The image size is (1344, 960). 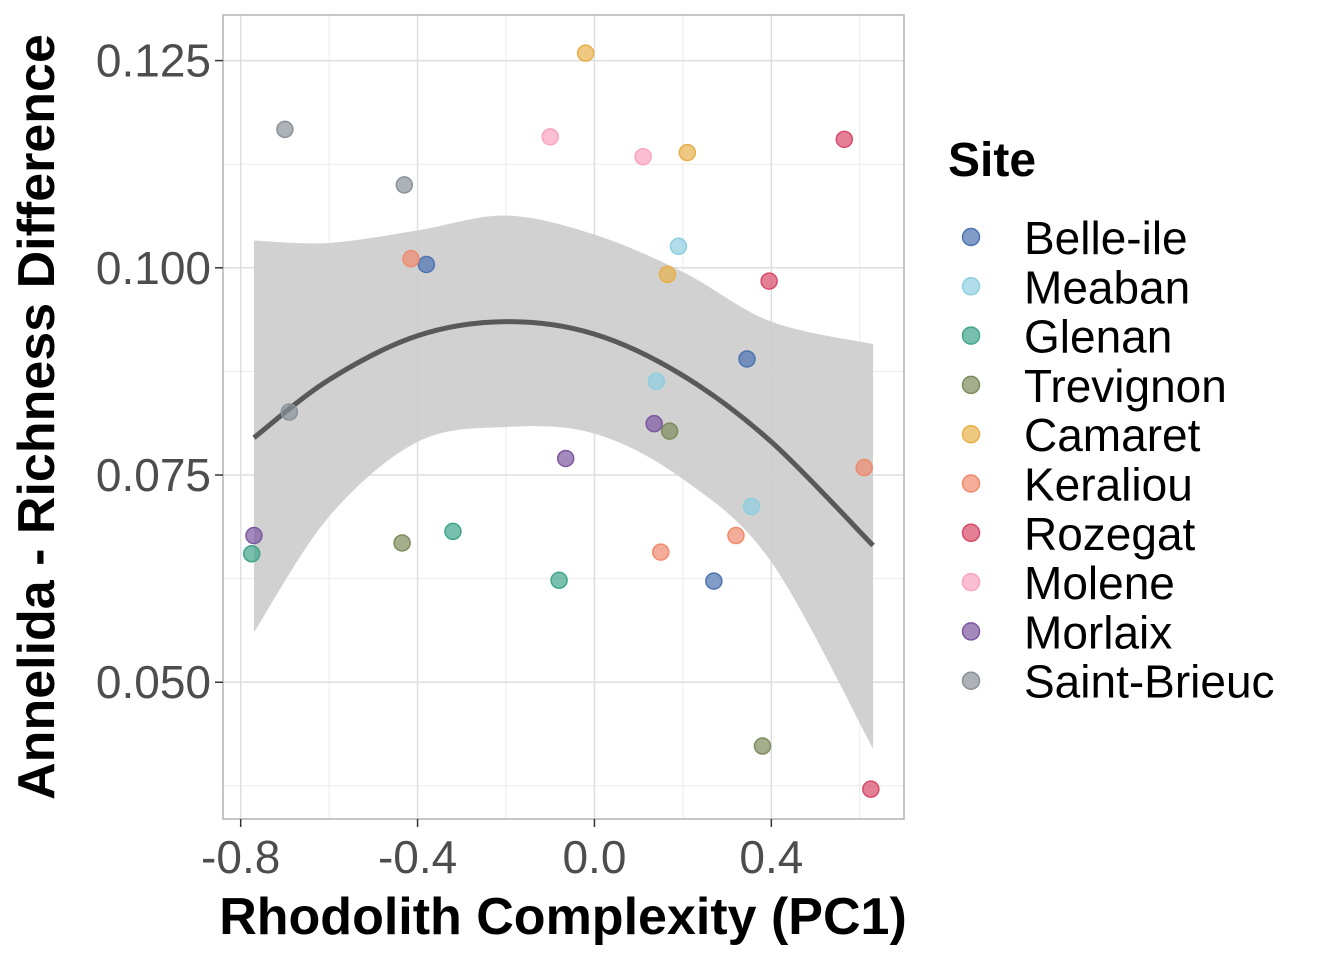 I want to click on y-axis-ticks: 0.050 0.075 0.100 0.125, so click(x=159, y=371).